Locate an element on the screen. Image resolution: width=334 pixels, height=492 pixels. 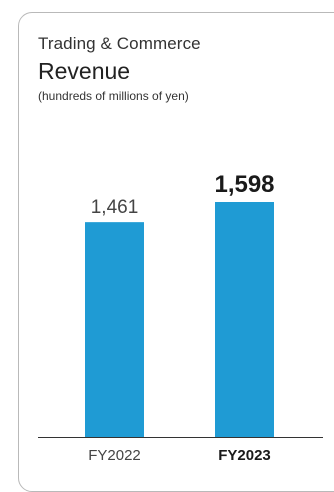
bar-fy2023 is located at coordinates (244, 319).